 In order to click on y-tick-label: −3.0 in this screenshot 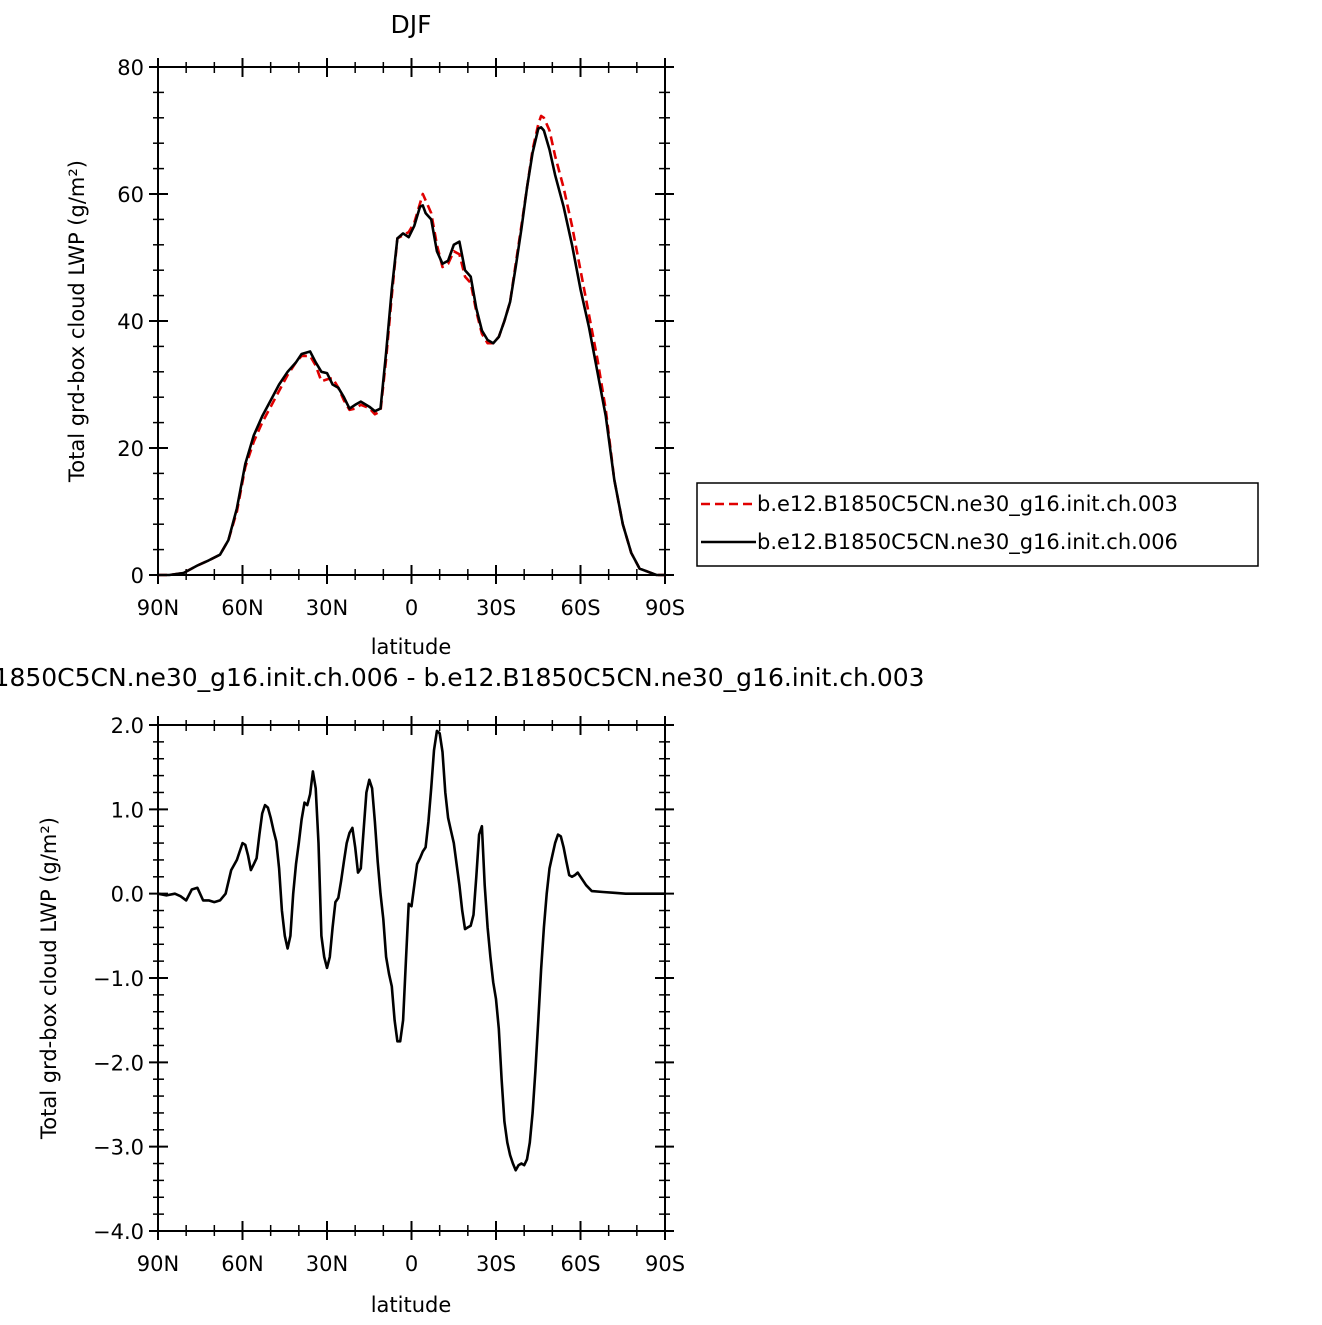, I will do `click(118, 1148)`.